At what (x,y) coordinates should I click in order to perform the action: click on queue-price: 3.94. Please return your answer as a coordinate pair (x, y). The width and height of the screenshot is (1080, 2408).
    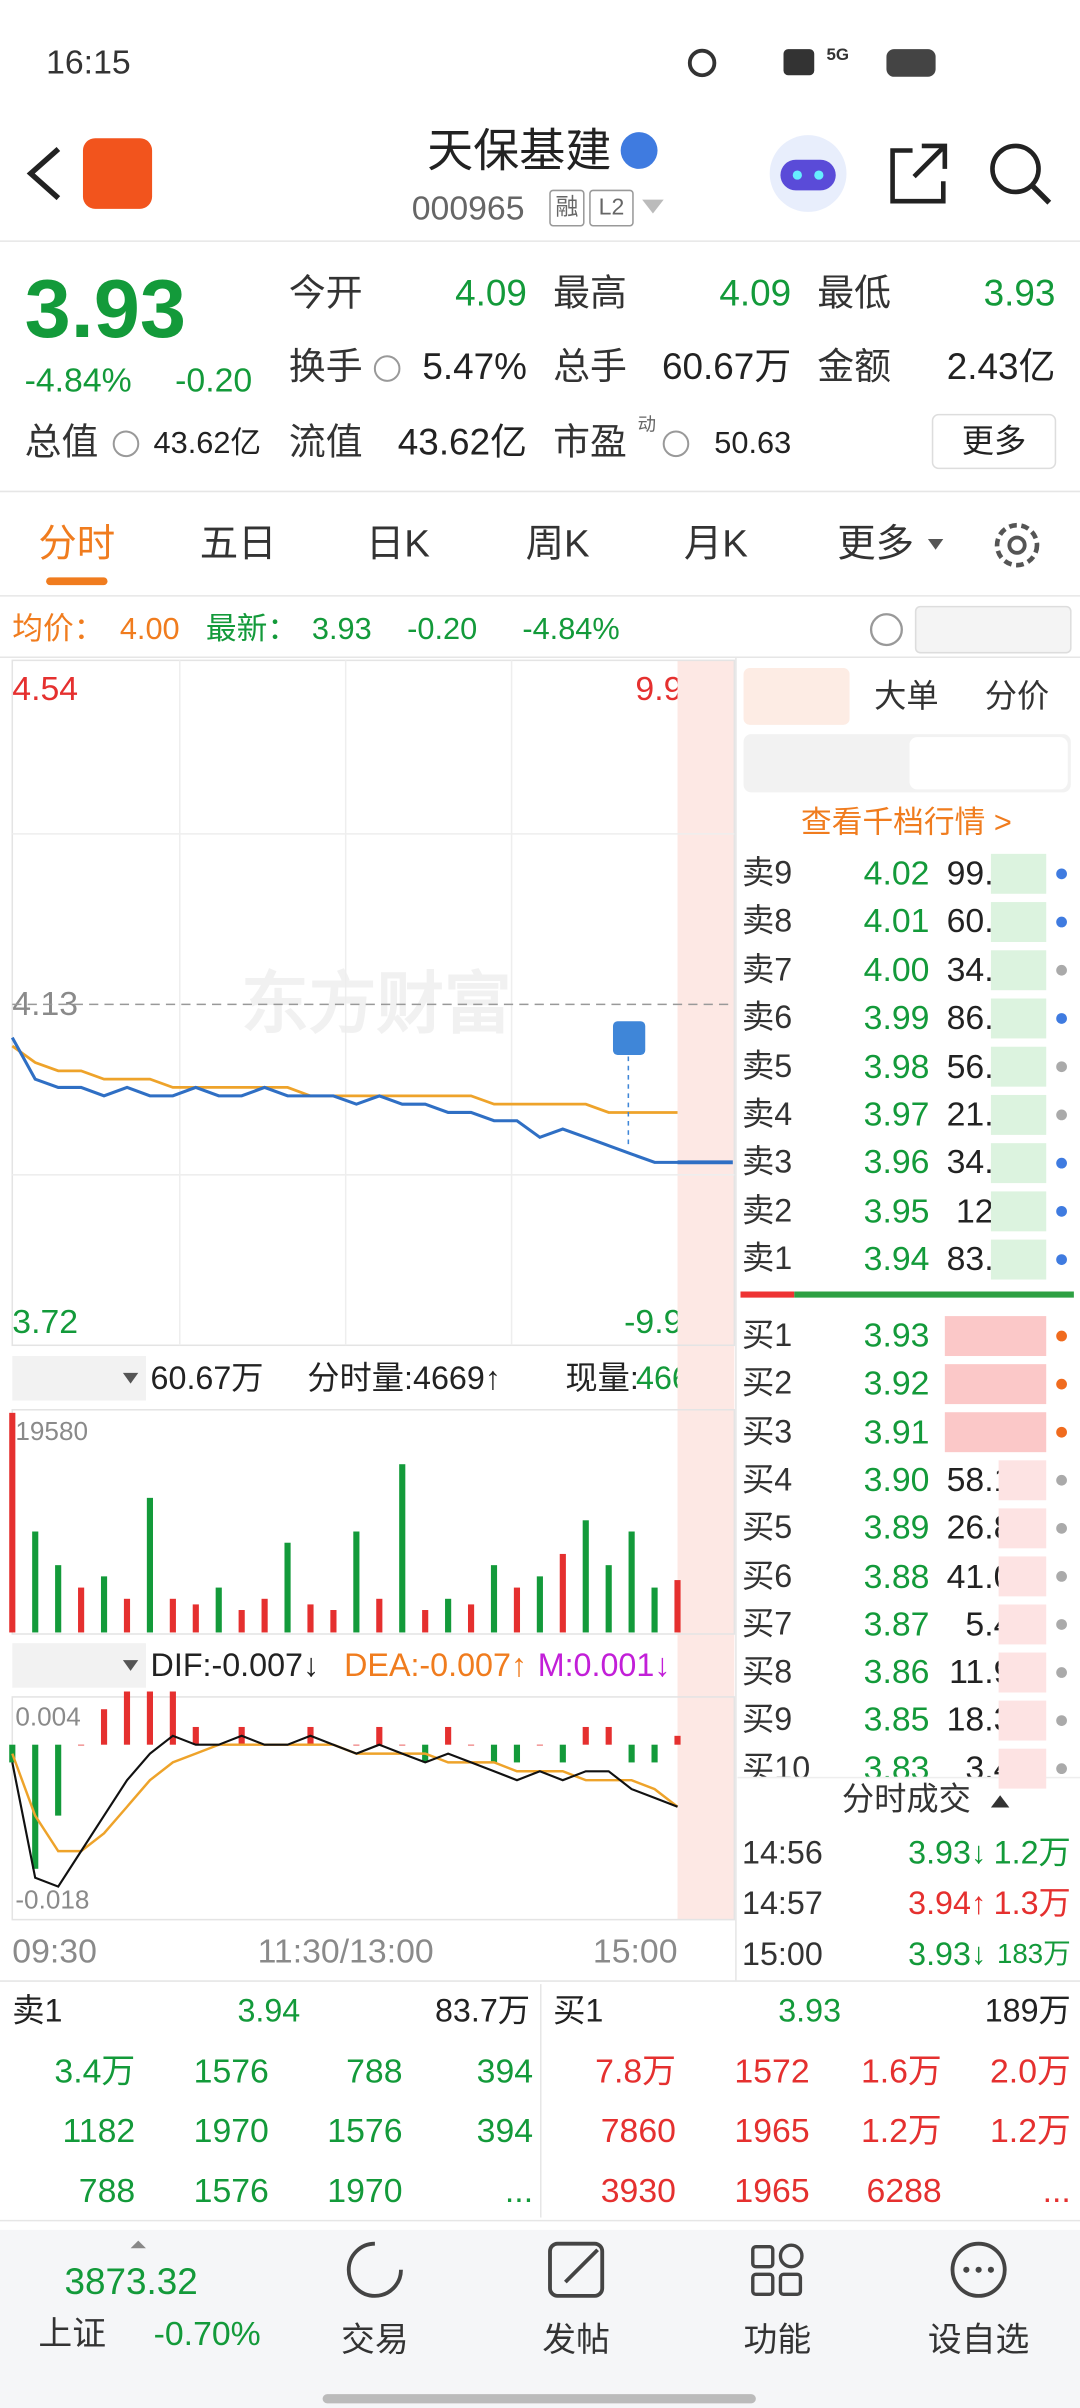
    Looking at the image, I should click on (269, 2012).